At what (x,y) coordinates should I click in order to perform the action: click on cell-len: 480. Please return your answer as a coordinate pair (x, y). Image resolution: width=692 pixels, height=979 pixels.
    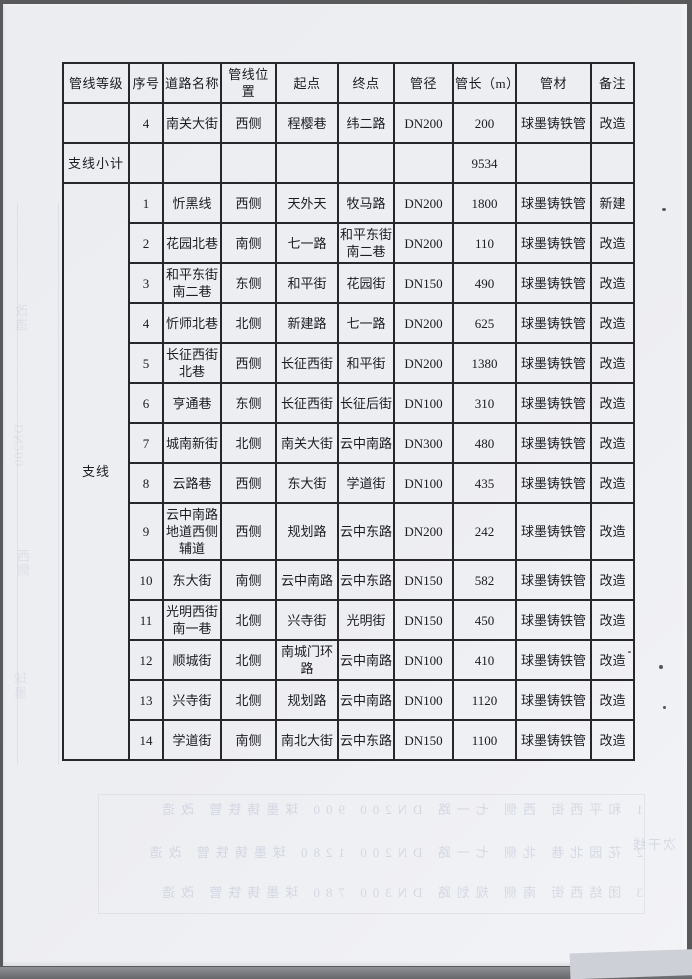
    Looking at the image, I should click on (484, 443).